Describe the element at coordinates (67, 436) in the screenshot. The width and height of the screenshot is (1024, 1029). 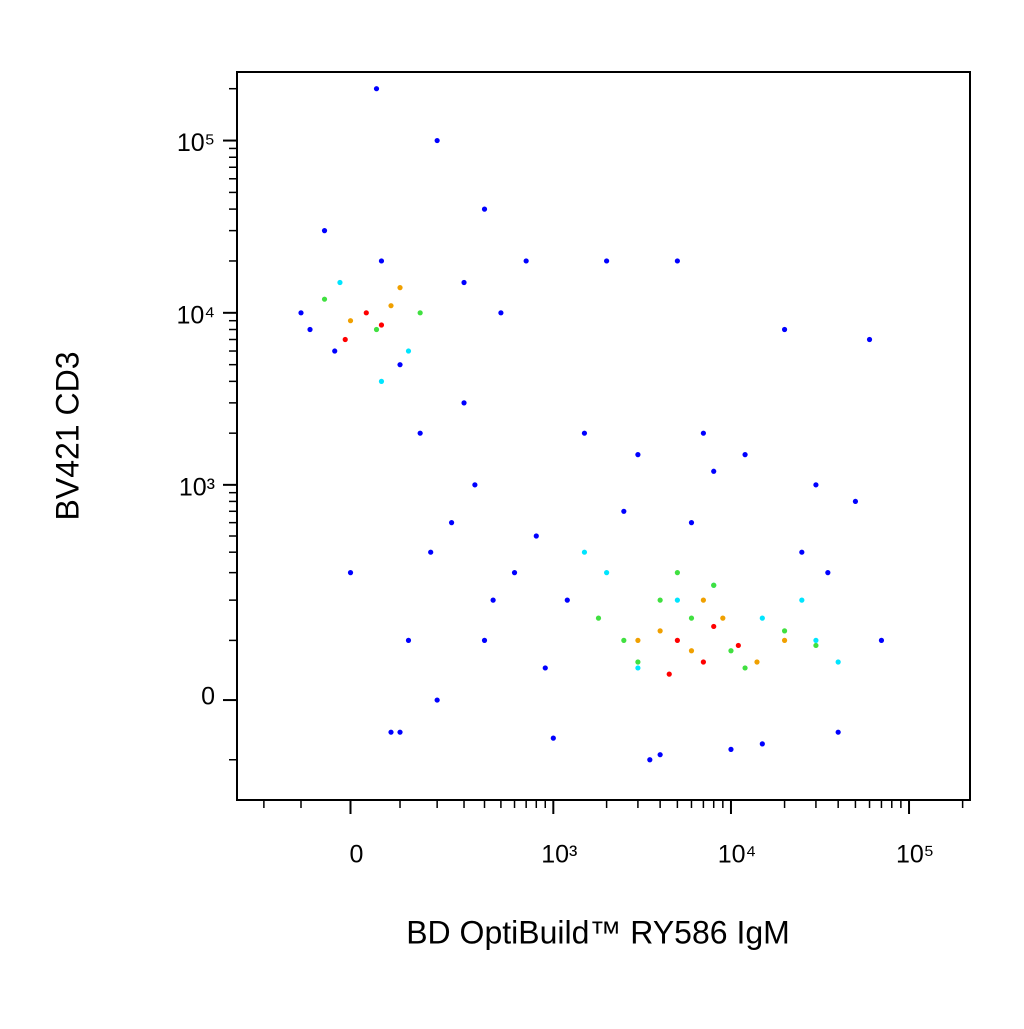
I see `y-axis-title: BV421 CD3` at that location.